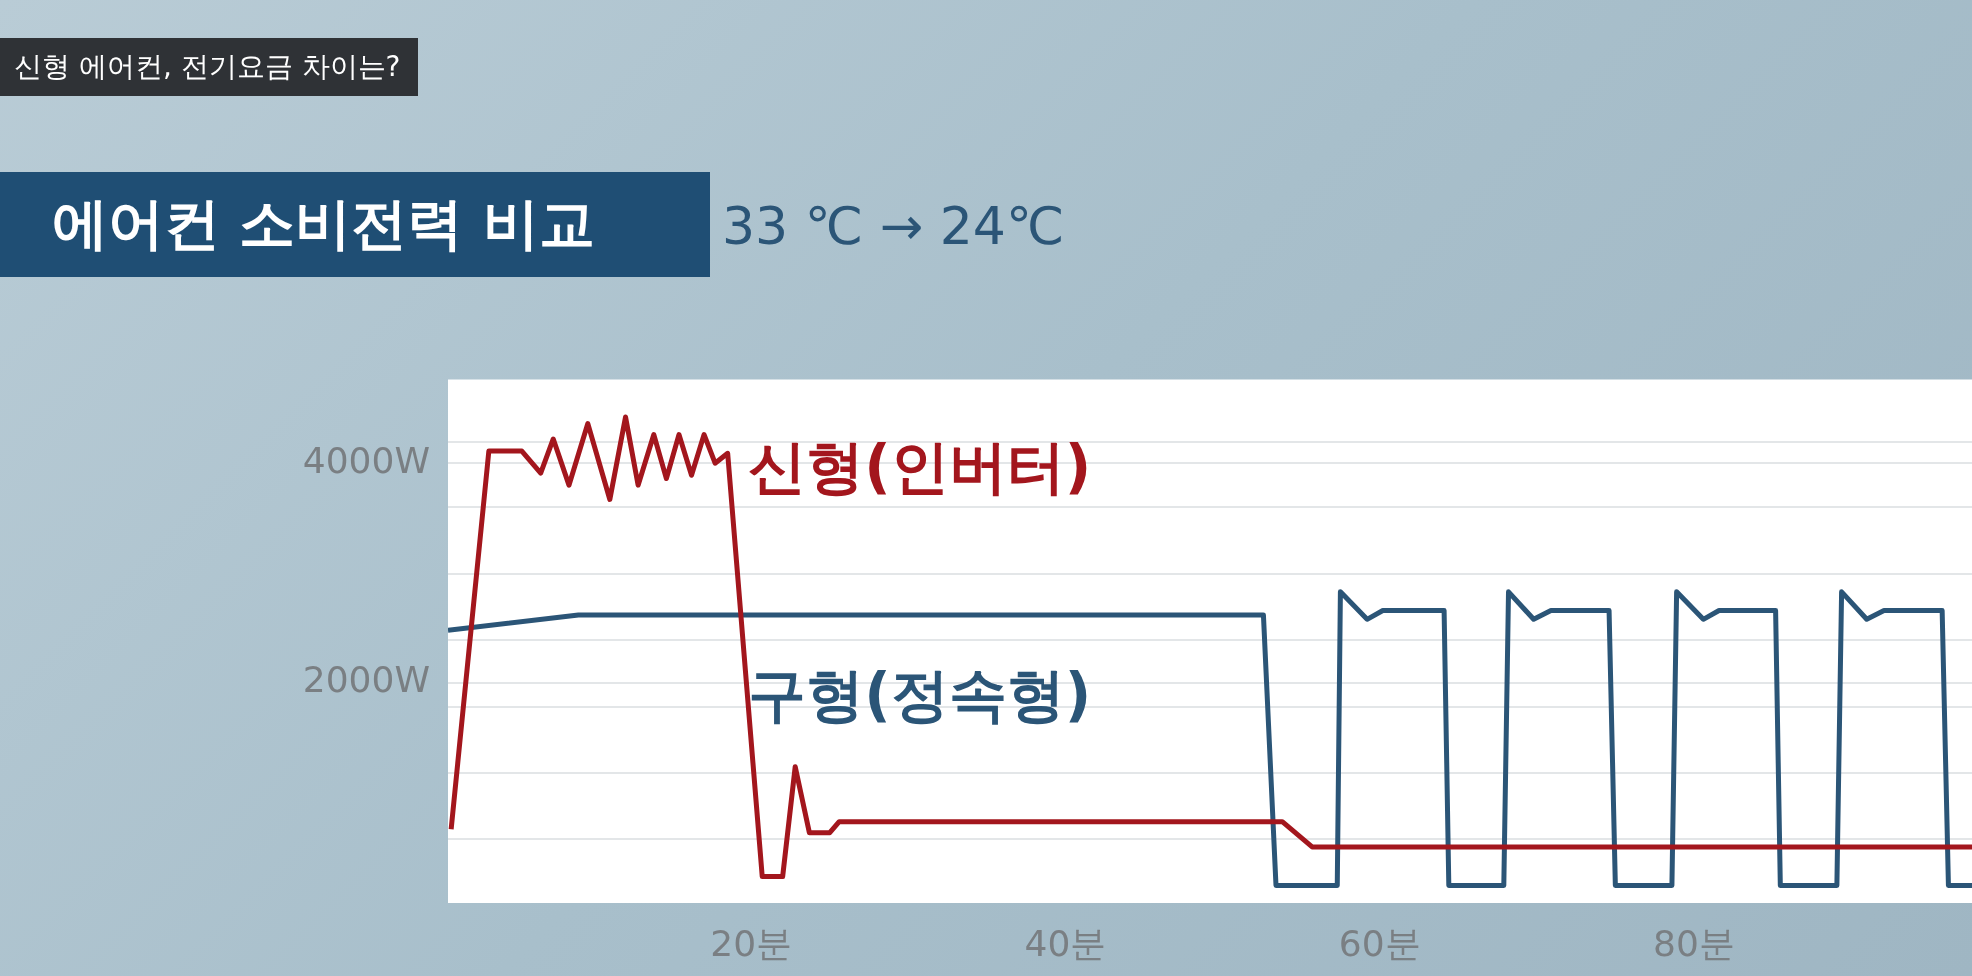  Describe the element at coordinates (355, 224) in the screenshot. I see `chart-title: 에어컨 소비전력 비교` at that location.